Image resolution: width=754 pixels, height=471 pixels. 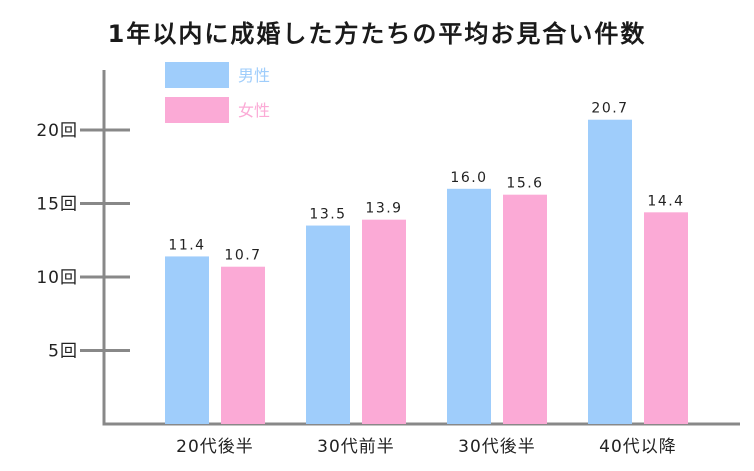 What do you see at coordinates (57, 131) in the screenshot?
I see `y-tick-label: 20回` at bounding box center [57, 131].